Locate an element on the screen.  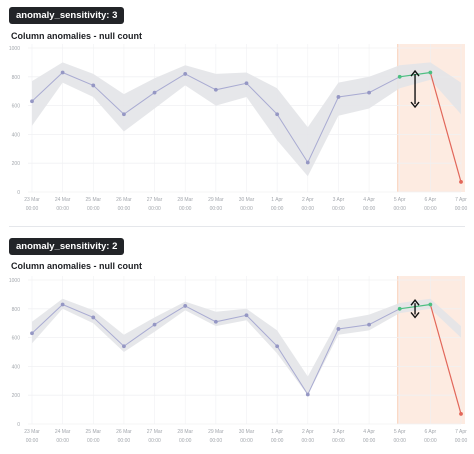
x-tick-date: 29 Mar is located at coordinates (216, 200).